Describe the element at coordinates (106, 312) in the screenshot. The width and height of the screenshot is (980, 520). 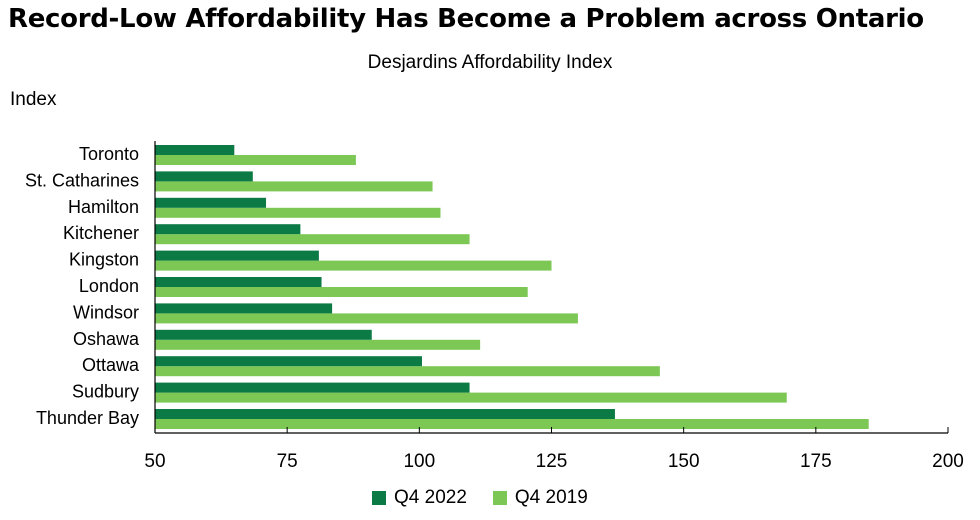
I see `category-label-windsor: Windsor` at that location.